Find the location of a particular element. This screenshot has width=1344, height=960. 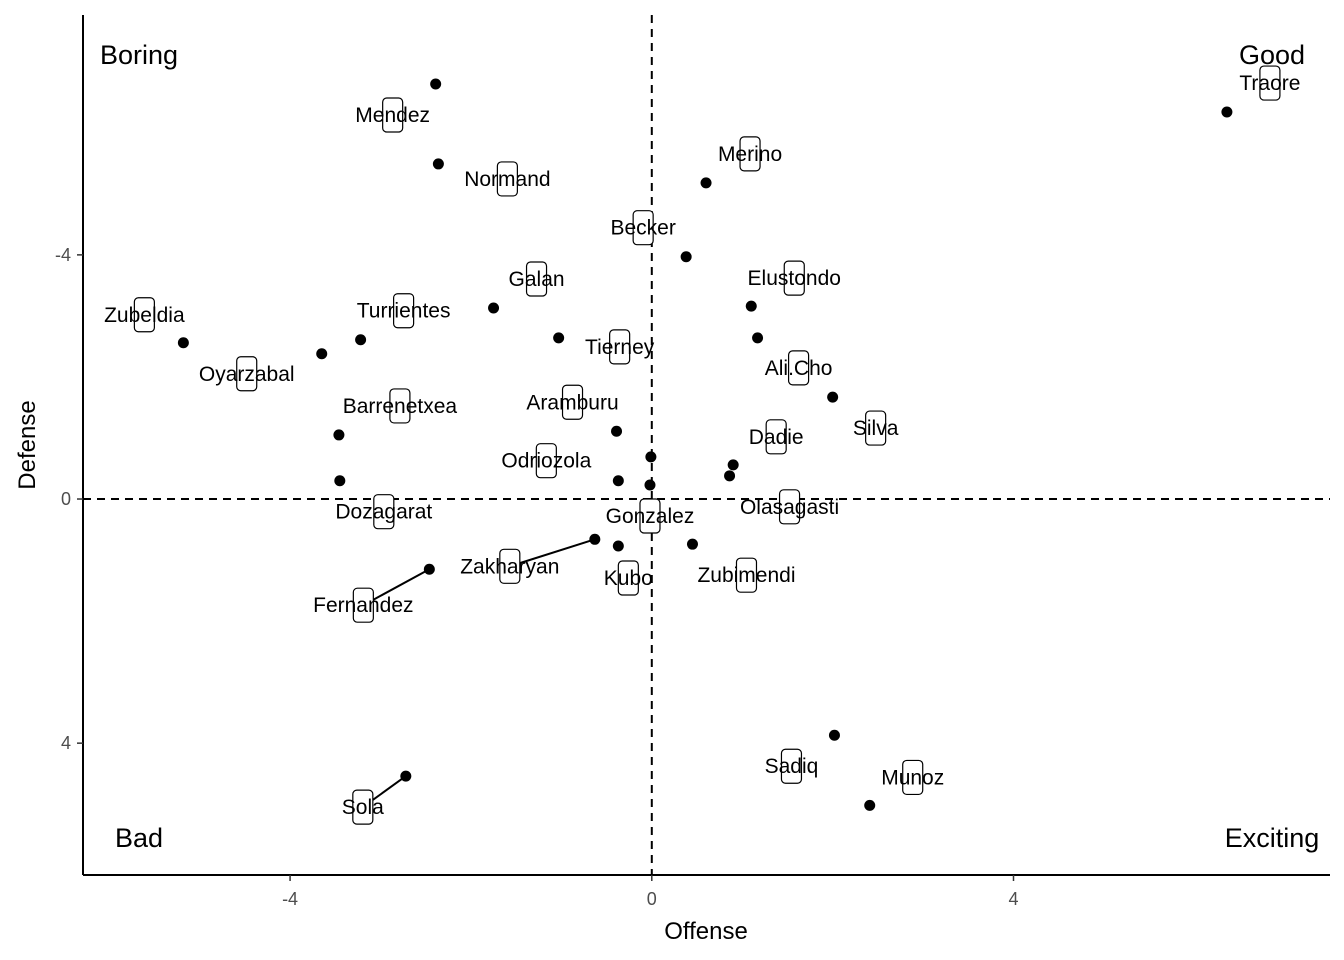

point-label: Sola is located at coordinates (363, 807).